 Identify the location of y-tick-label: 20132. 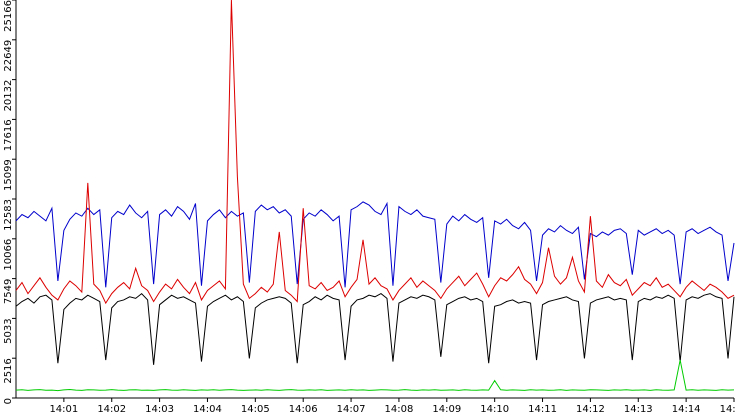
(8, 96).